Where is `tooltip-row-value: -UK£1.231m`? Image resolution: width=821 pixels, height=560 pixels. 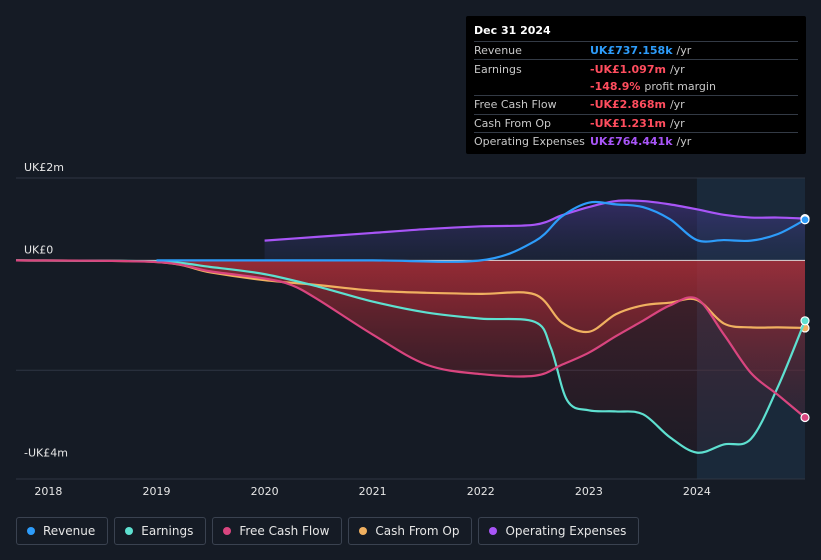 tooltip-row-value: -UK£1.231m is located at coordinates (628, 123).